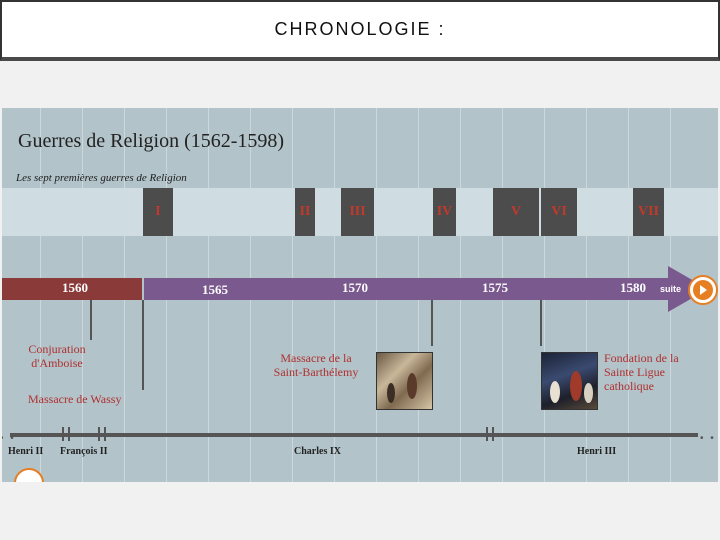  What do you see at coordinates (75, 287) in the screenshot?
I see `year-label: 1560` at bounding box center [75, 287].